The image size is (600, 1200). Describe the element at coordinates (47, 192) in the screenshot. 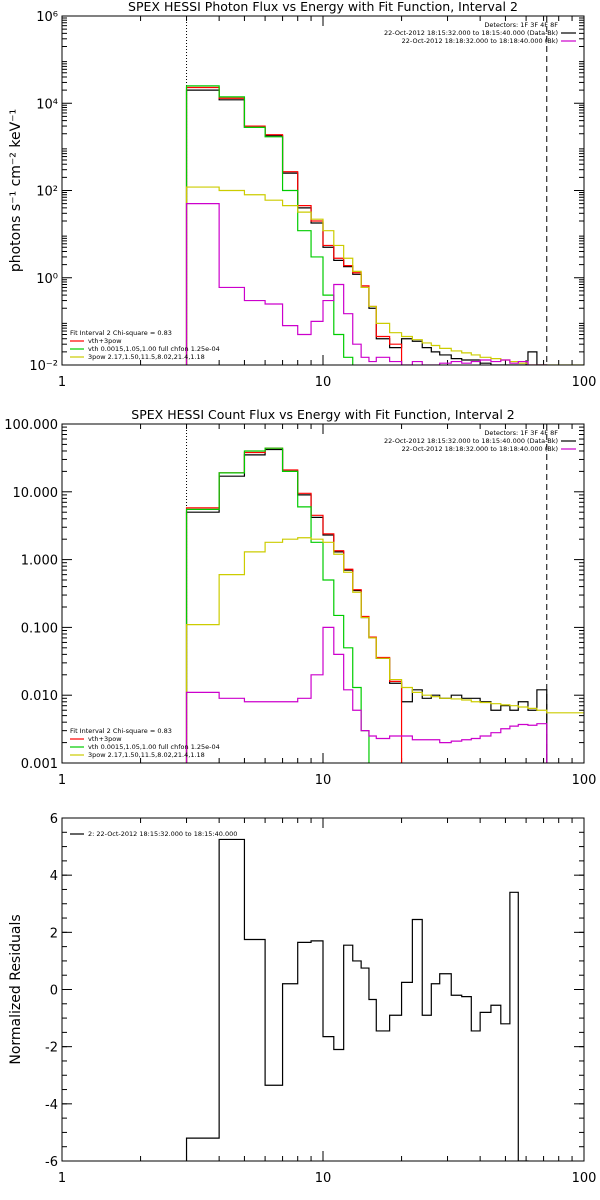

I see `y-tick-label: 10²` at that location.